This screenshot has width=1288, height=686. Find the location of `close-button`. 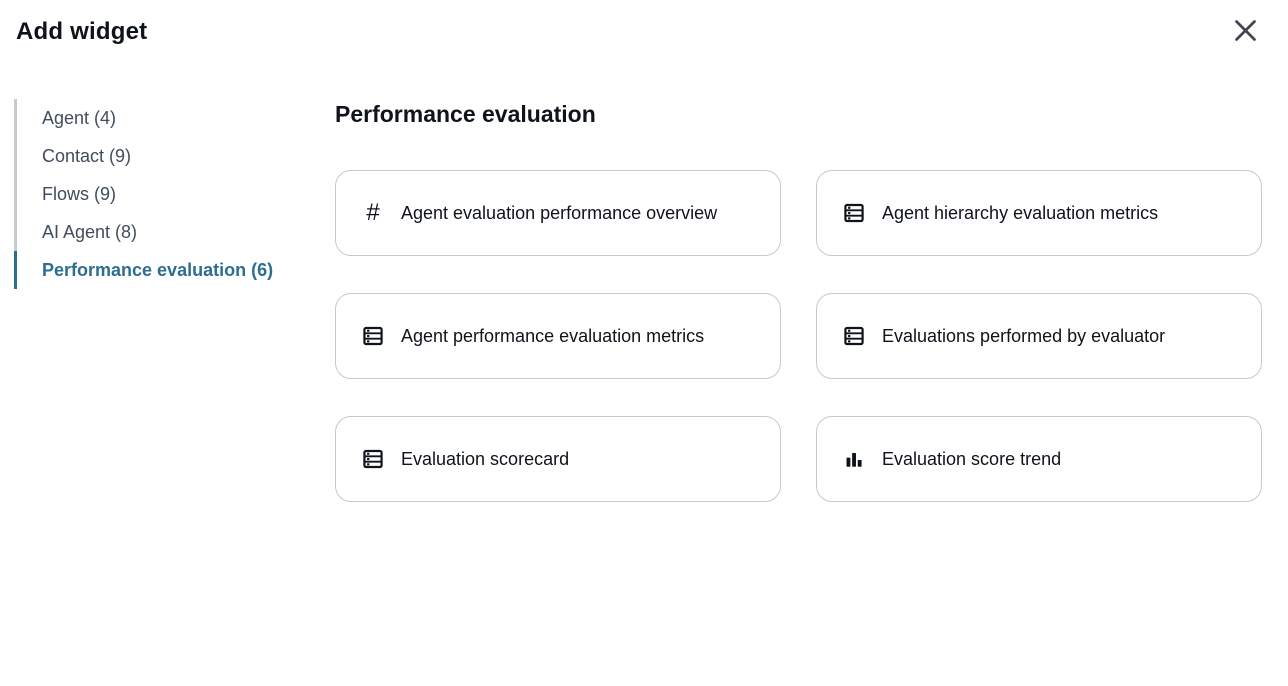

close-button is located at coordinates (1245, 30).